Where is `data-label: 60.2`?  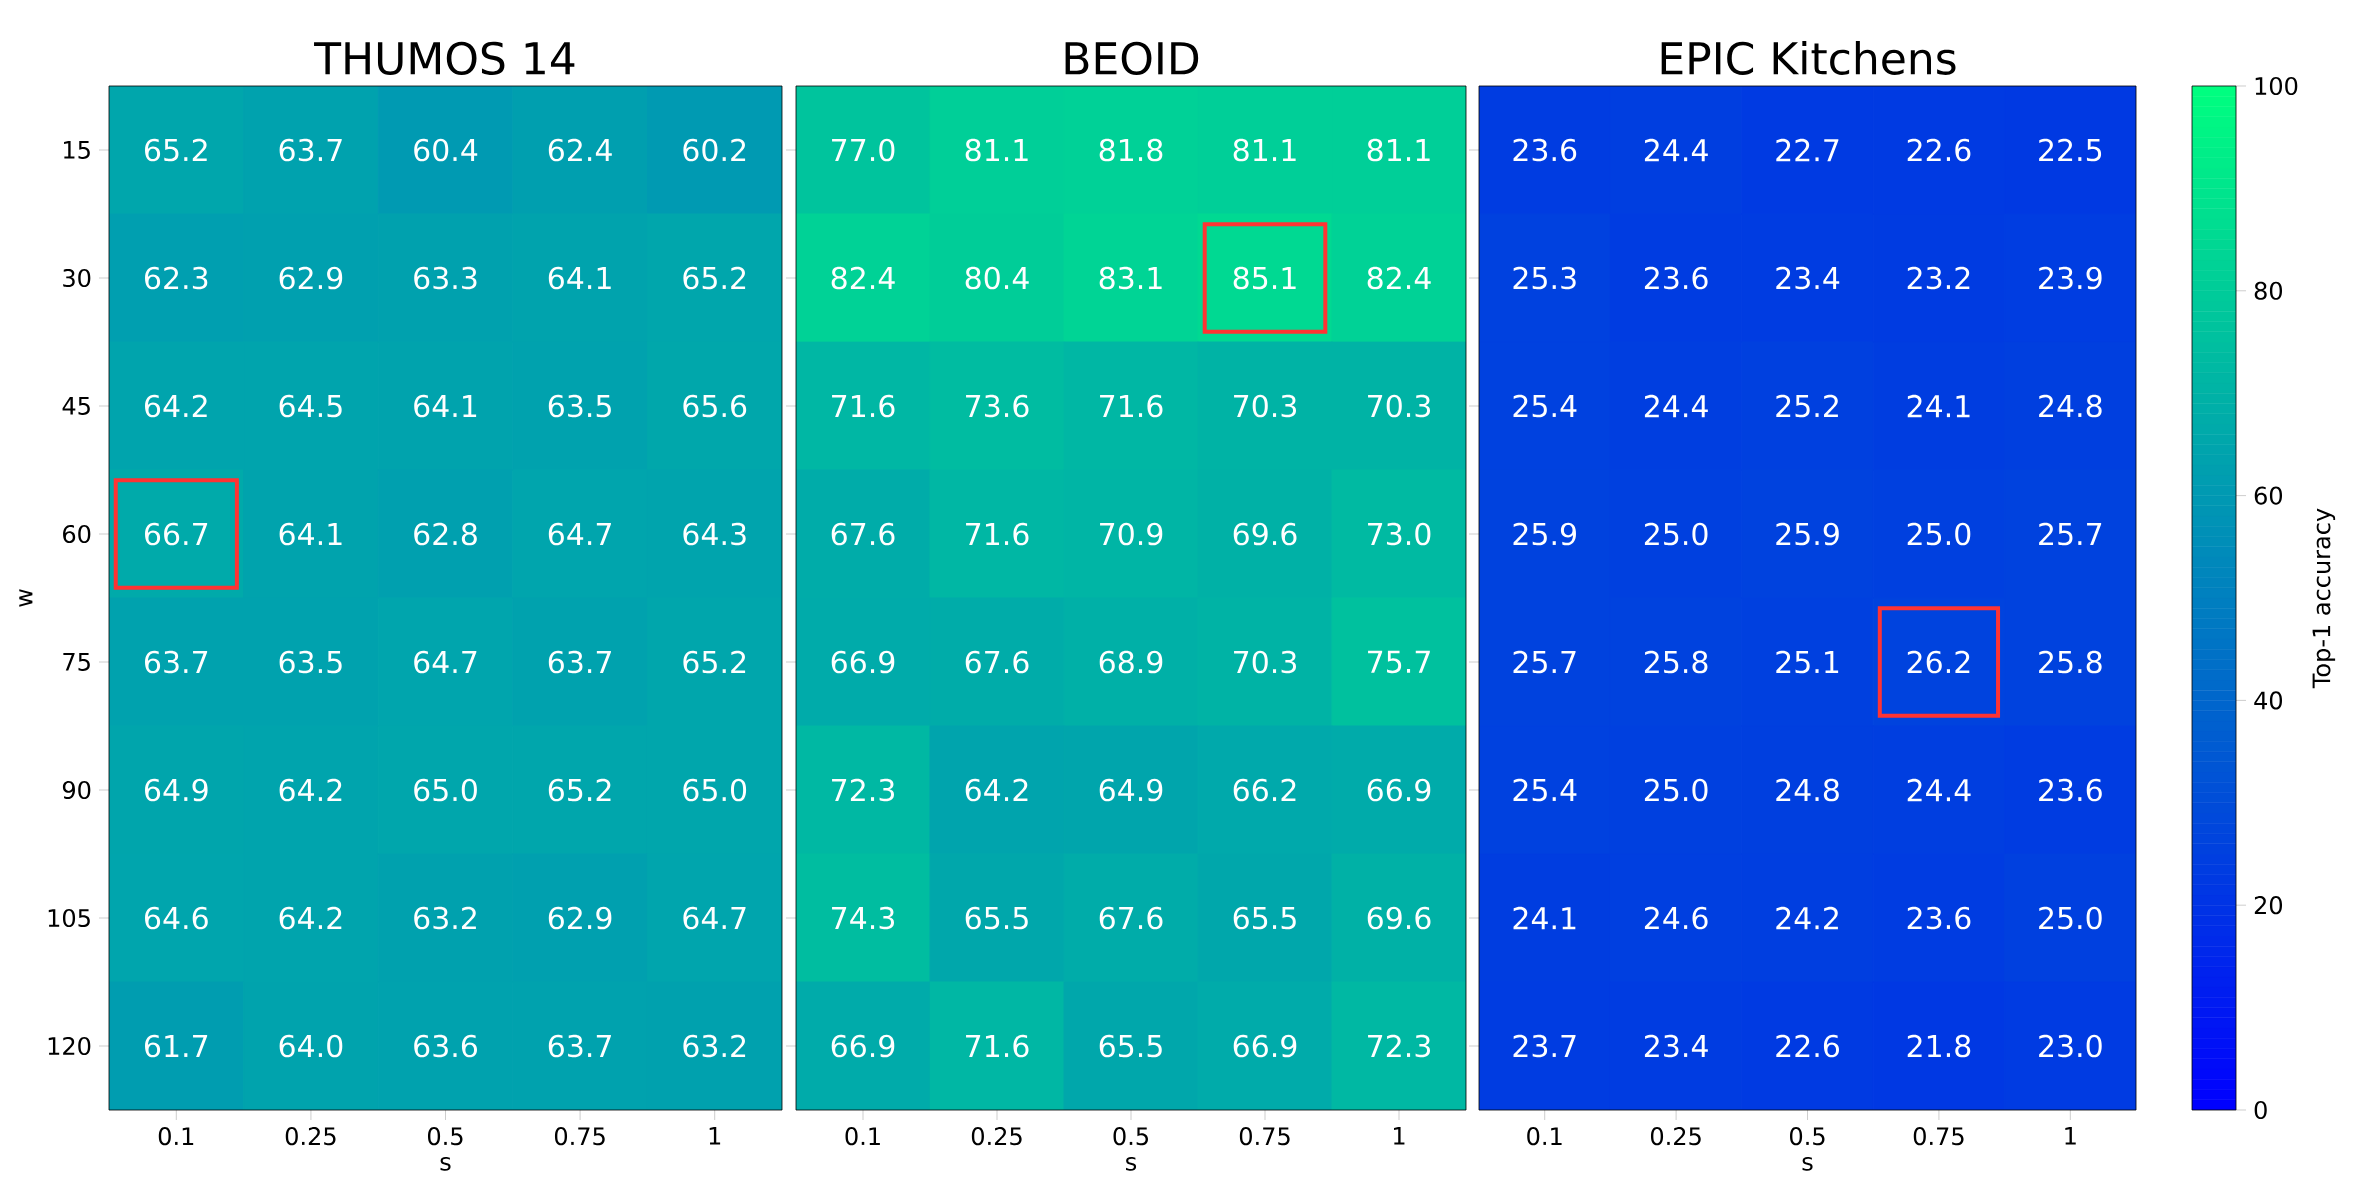 data-label: 60.2 is located at coordinates (714, 150).